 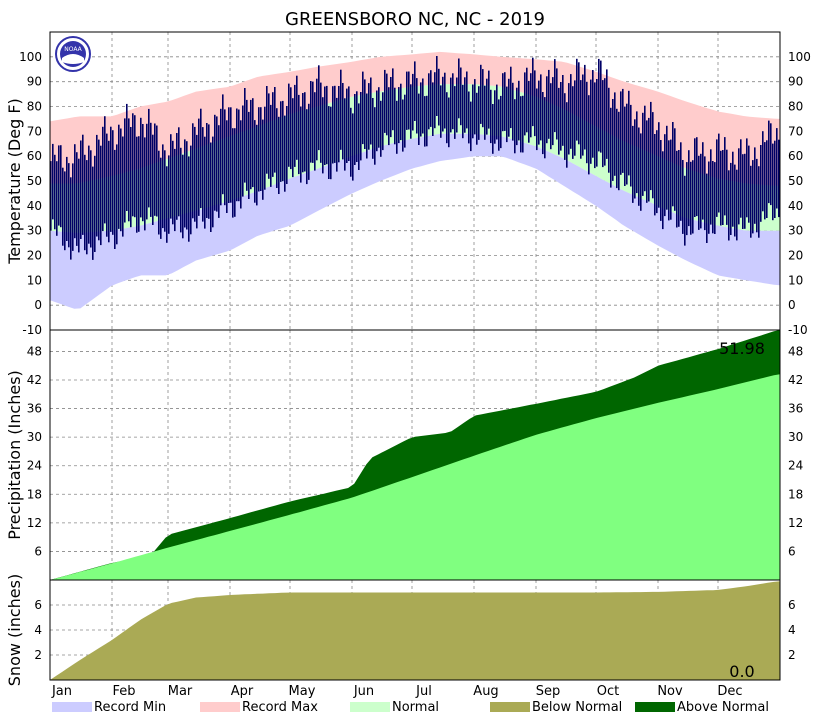 I want to click on y-tick-label-right: 30, so click(x=795, y=437).